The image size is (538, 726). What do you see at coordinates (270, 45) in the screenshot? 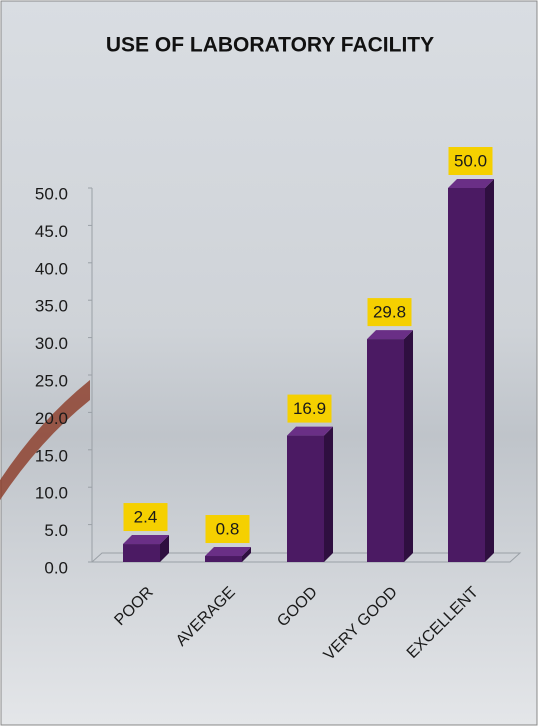
I see `chart-title: USE OF LABORATORY FACILITY` at bounding box center [270, 45].